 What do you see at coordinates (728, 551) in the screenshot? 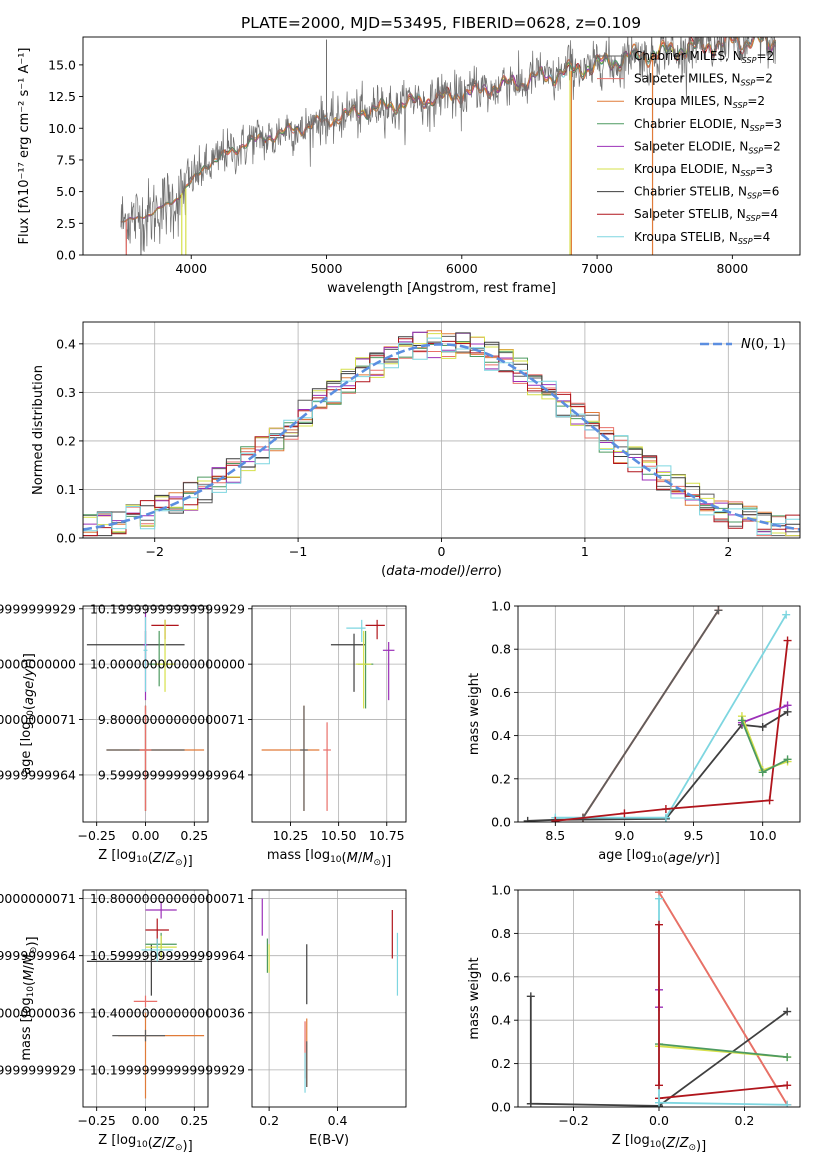
I see `x-tick-label: 2` at bounding box center [728, 551].